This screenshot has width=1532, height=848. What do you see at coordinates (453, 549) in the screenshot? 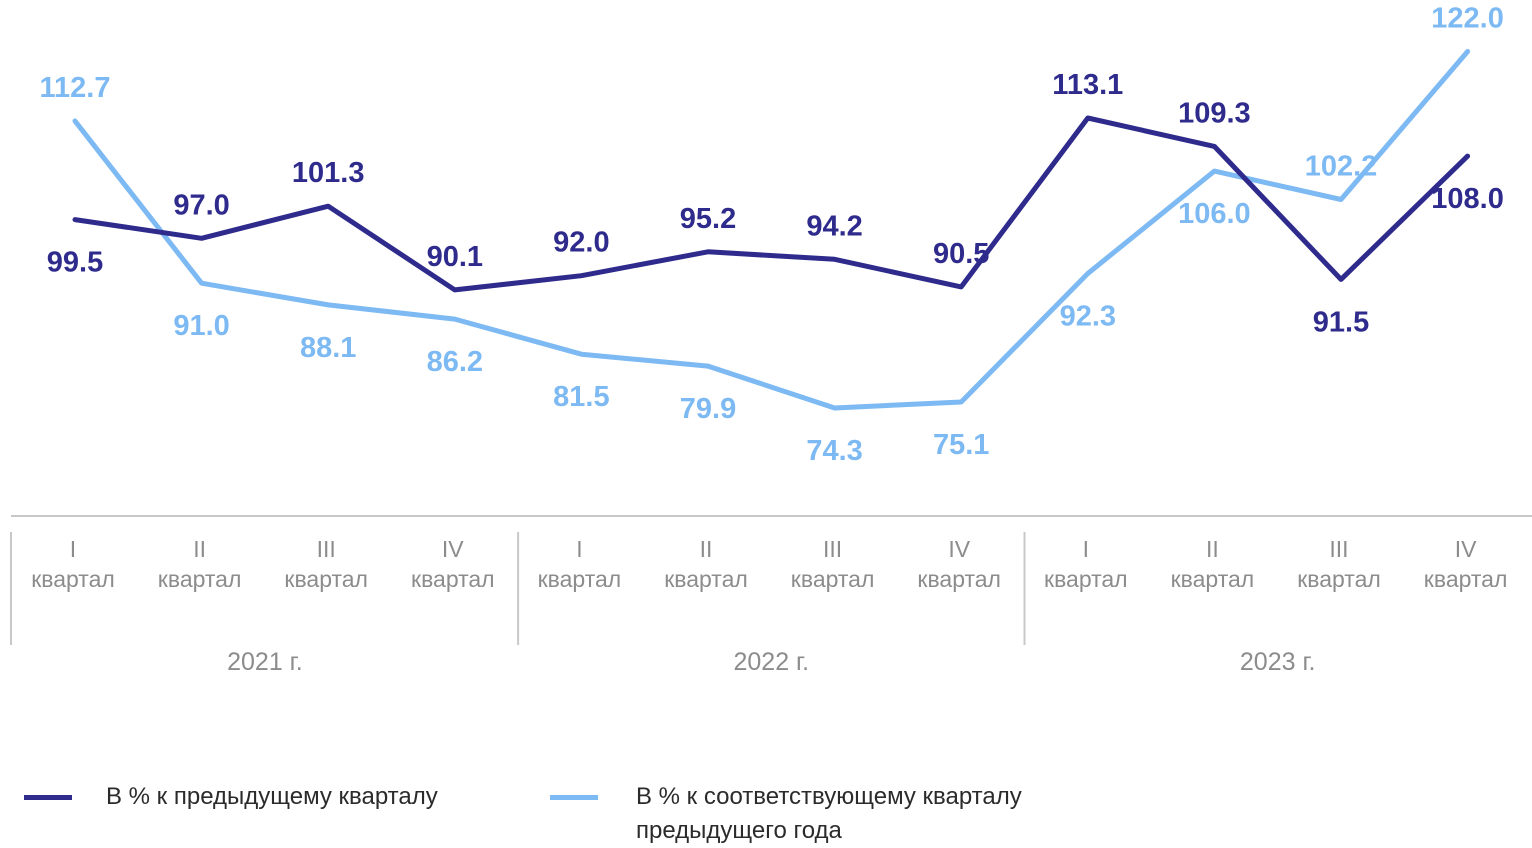
I see `x-tick-quarter-3: IV` at bounding box center [453, 549].